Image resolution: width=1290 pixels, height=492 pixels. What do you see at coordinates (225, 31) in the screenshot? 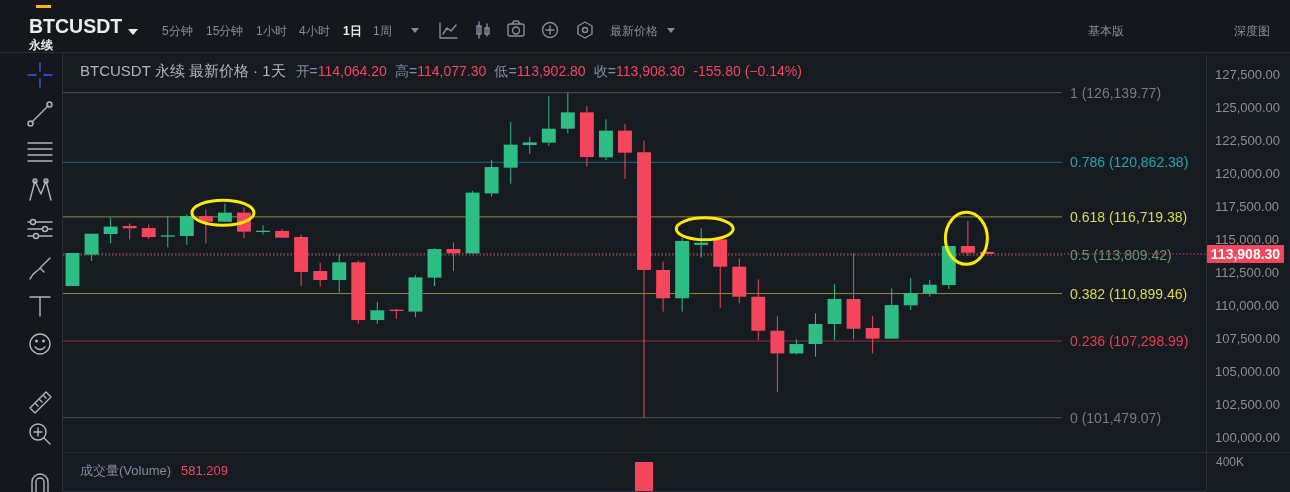
I see `text: 15分钟` at bounding box center [225, 31].